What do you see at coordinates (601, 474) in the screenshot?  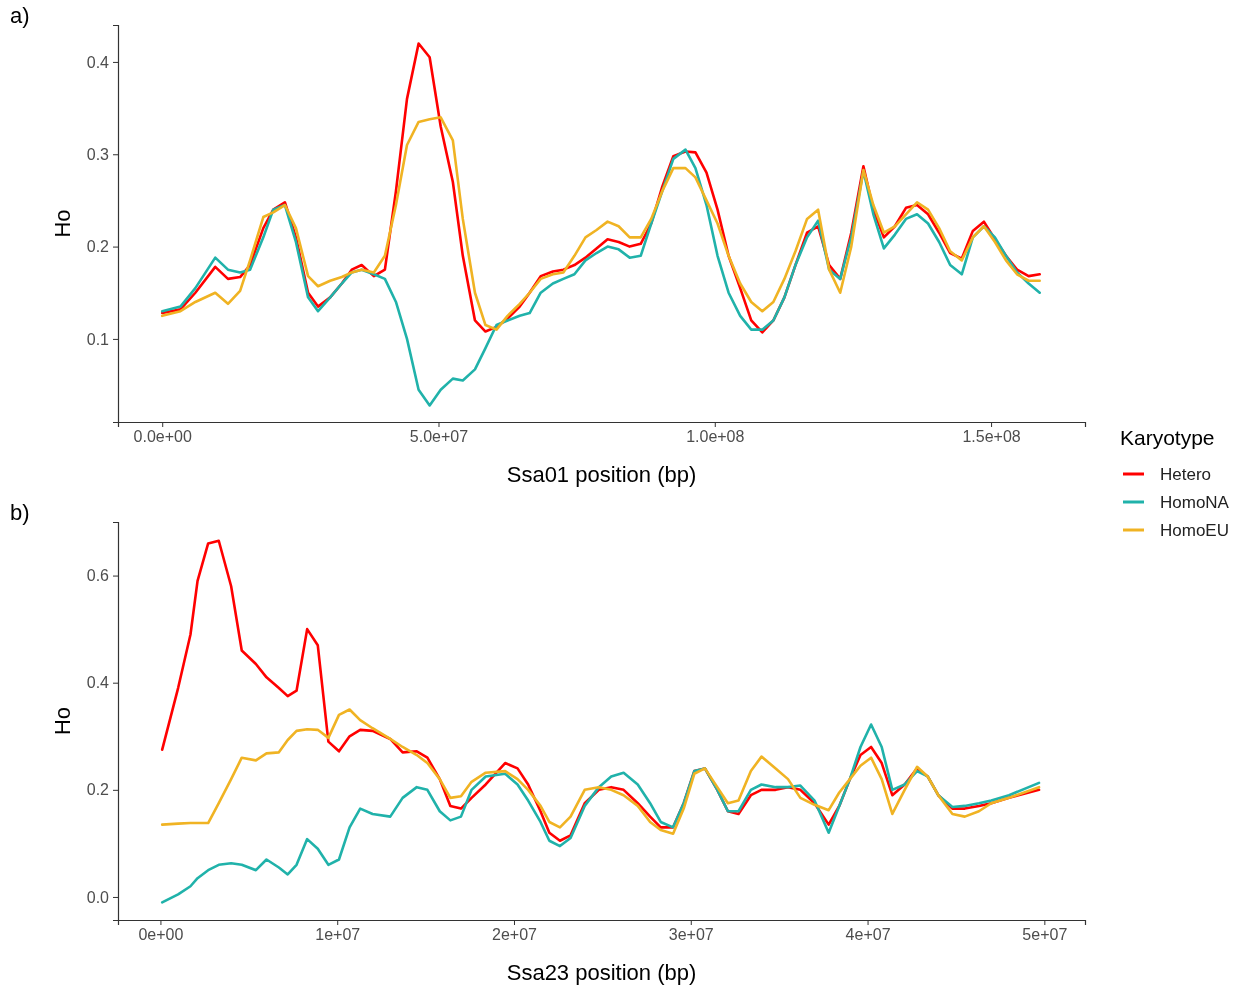 I see `x-axis-title: Ssa01 position (bp)` at bounding box center [601, 474].